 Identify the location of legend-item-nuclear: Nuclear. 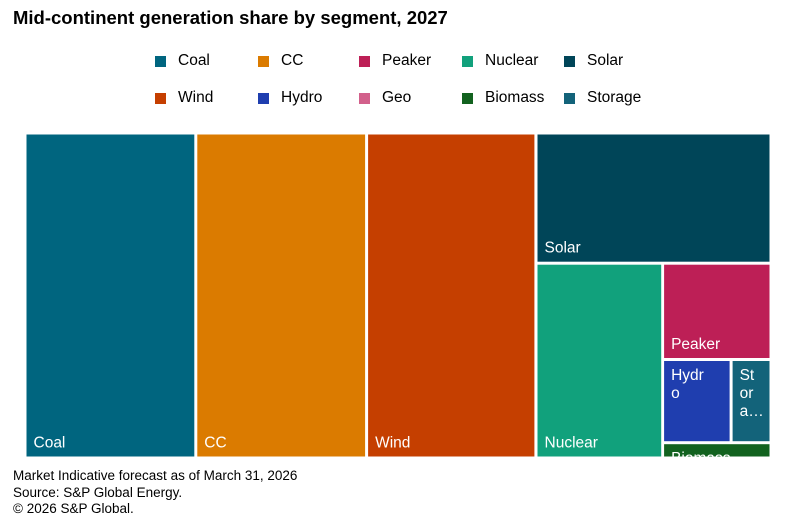
(500, 61).